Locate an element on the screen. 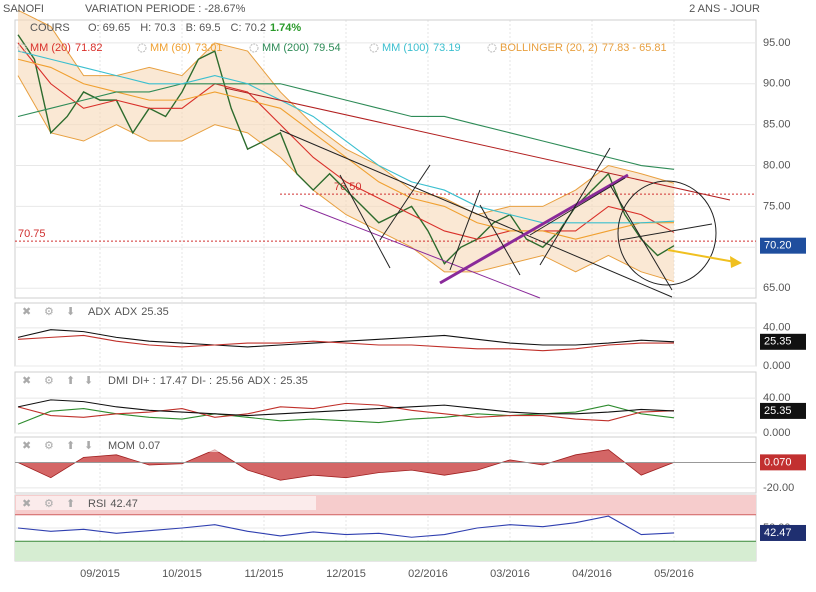 The image size is (816, 592). quote: O: 69.65 is located at coordinates (109, 28).